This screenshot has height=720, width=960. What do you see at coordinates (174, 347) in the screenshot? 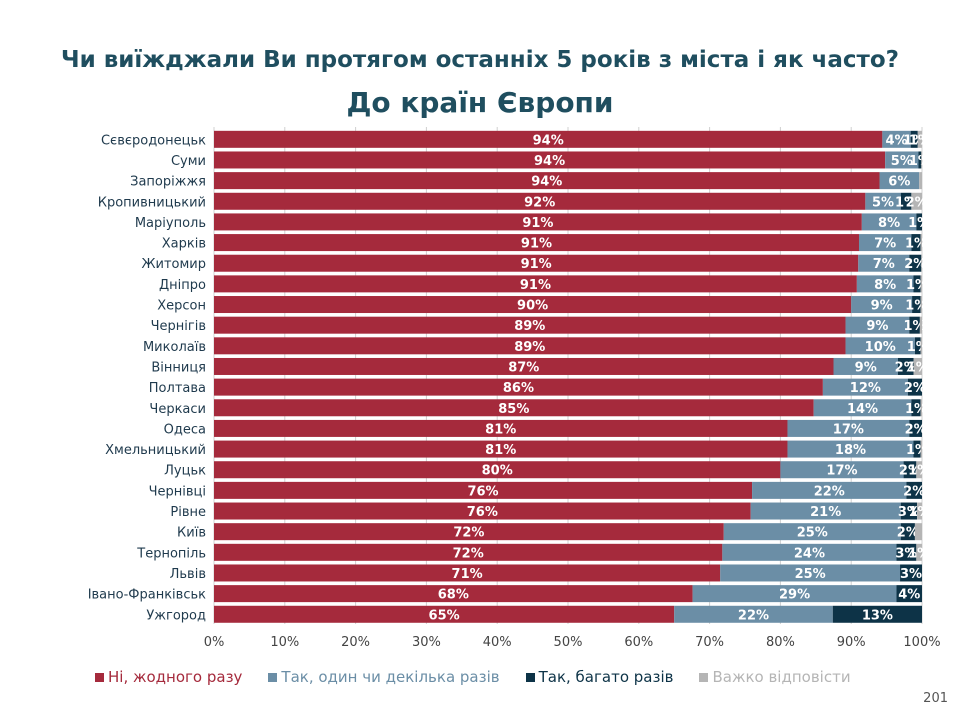
I see `category-label: Миколаїв` at bounding box center [174, 347].